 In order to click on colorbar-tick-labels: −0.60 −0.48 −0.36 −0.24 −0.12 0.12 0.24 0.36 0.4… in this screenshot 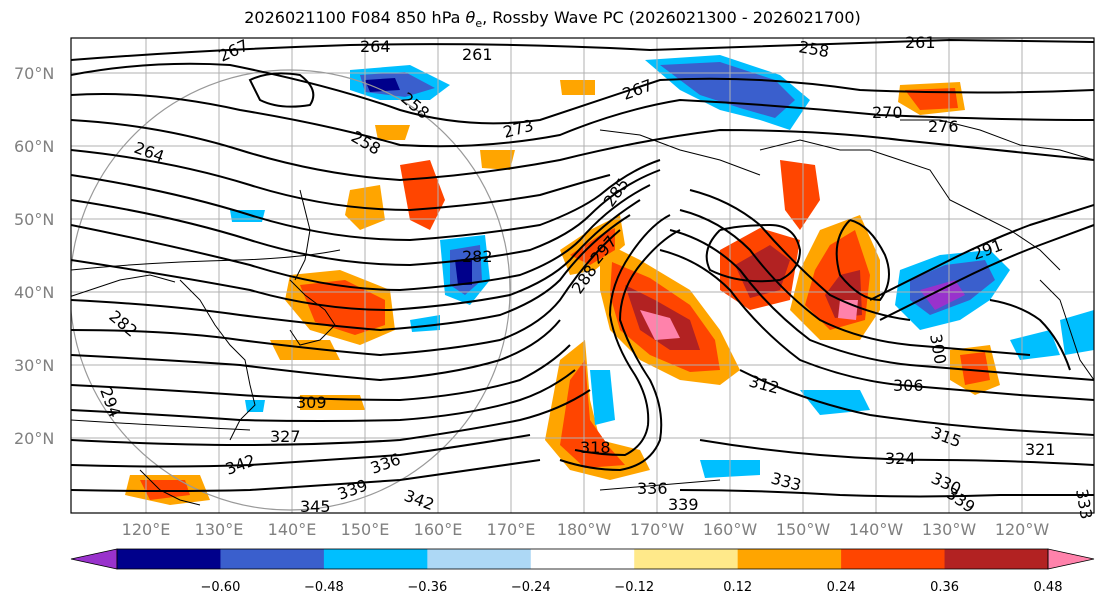, I will do `click(632, 587)`.